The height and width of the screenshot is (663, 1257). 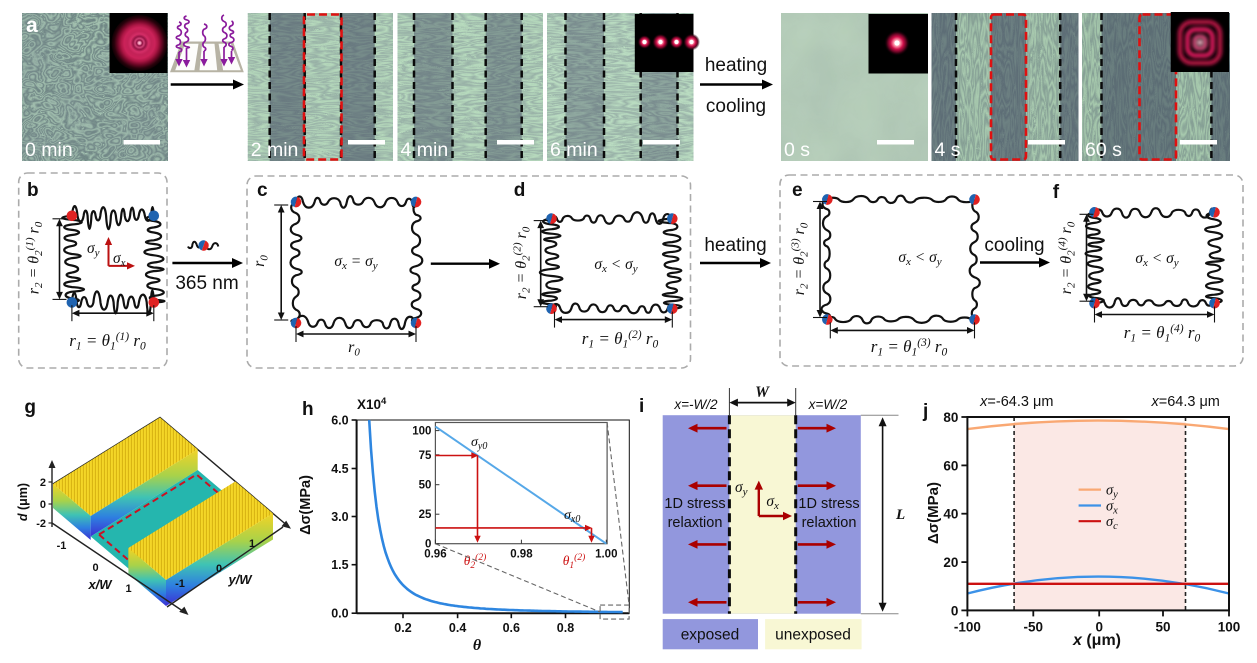 I want to click on svg-text: σy, so click(x=93, y=249).